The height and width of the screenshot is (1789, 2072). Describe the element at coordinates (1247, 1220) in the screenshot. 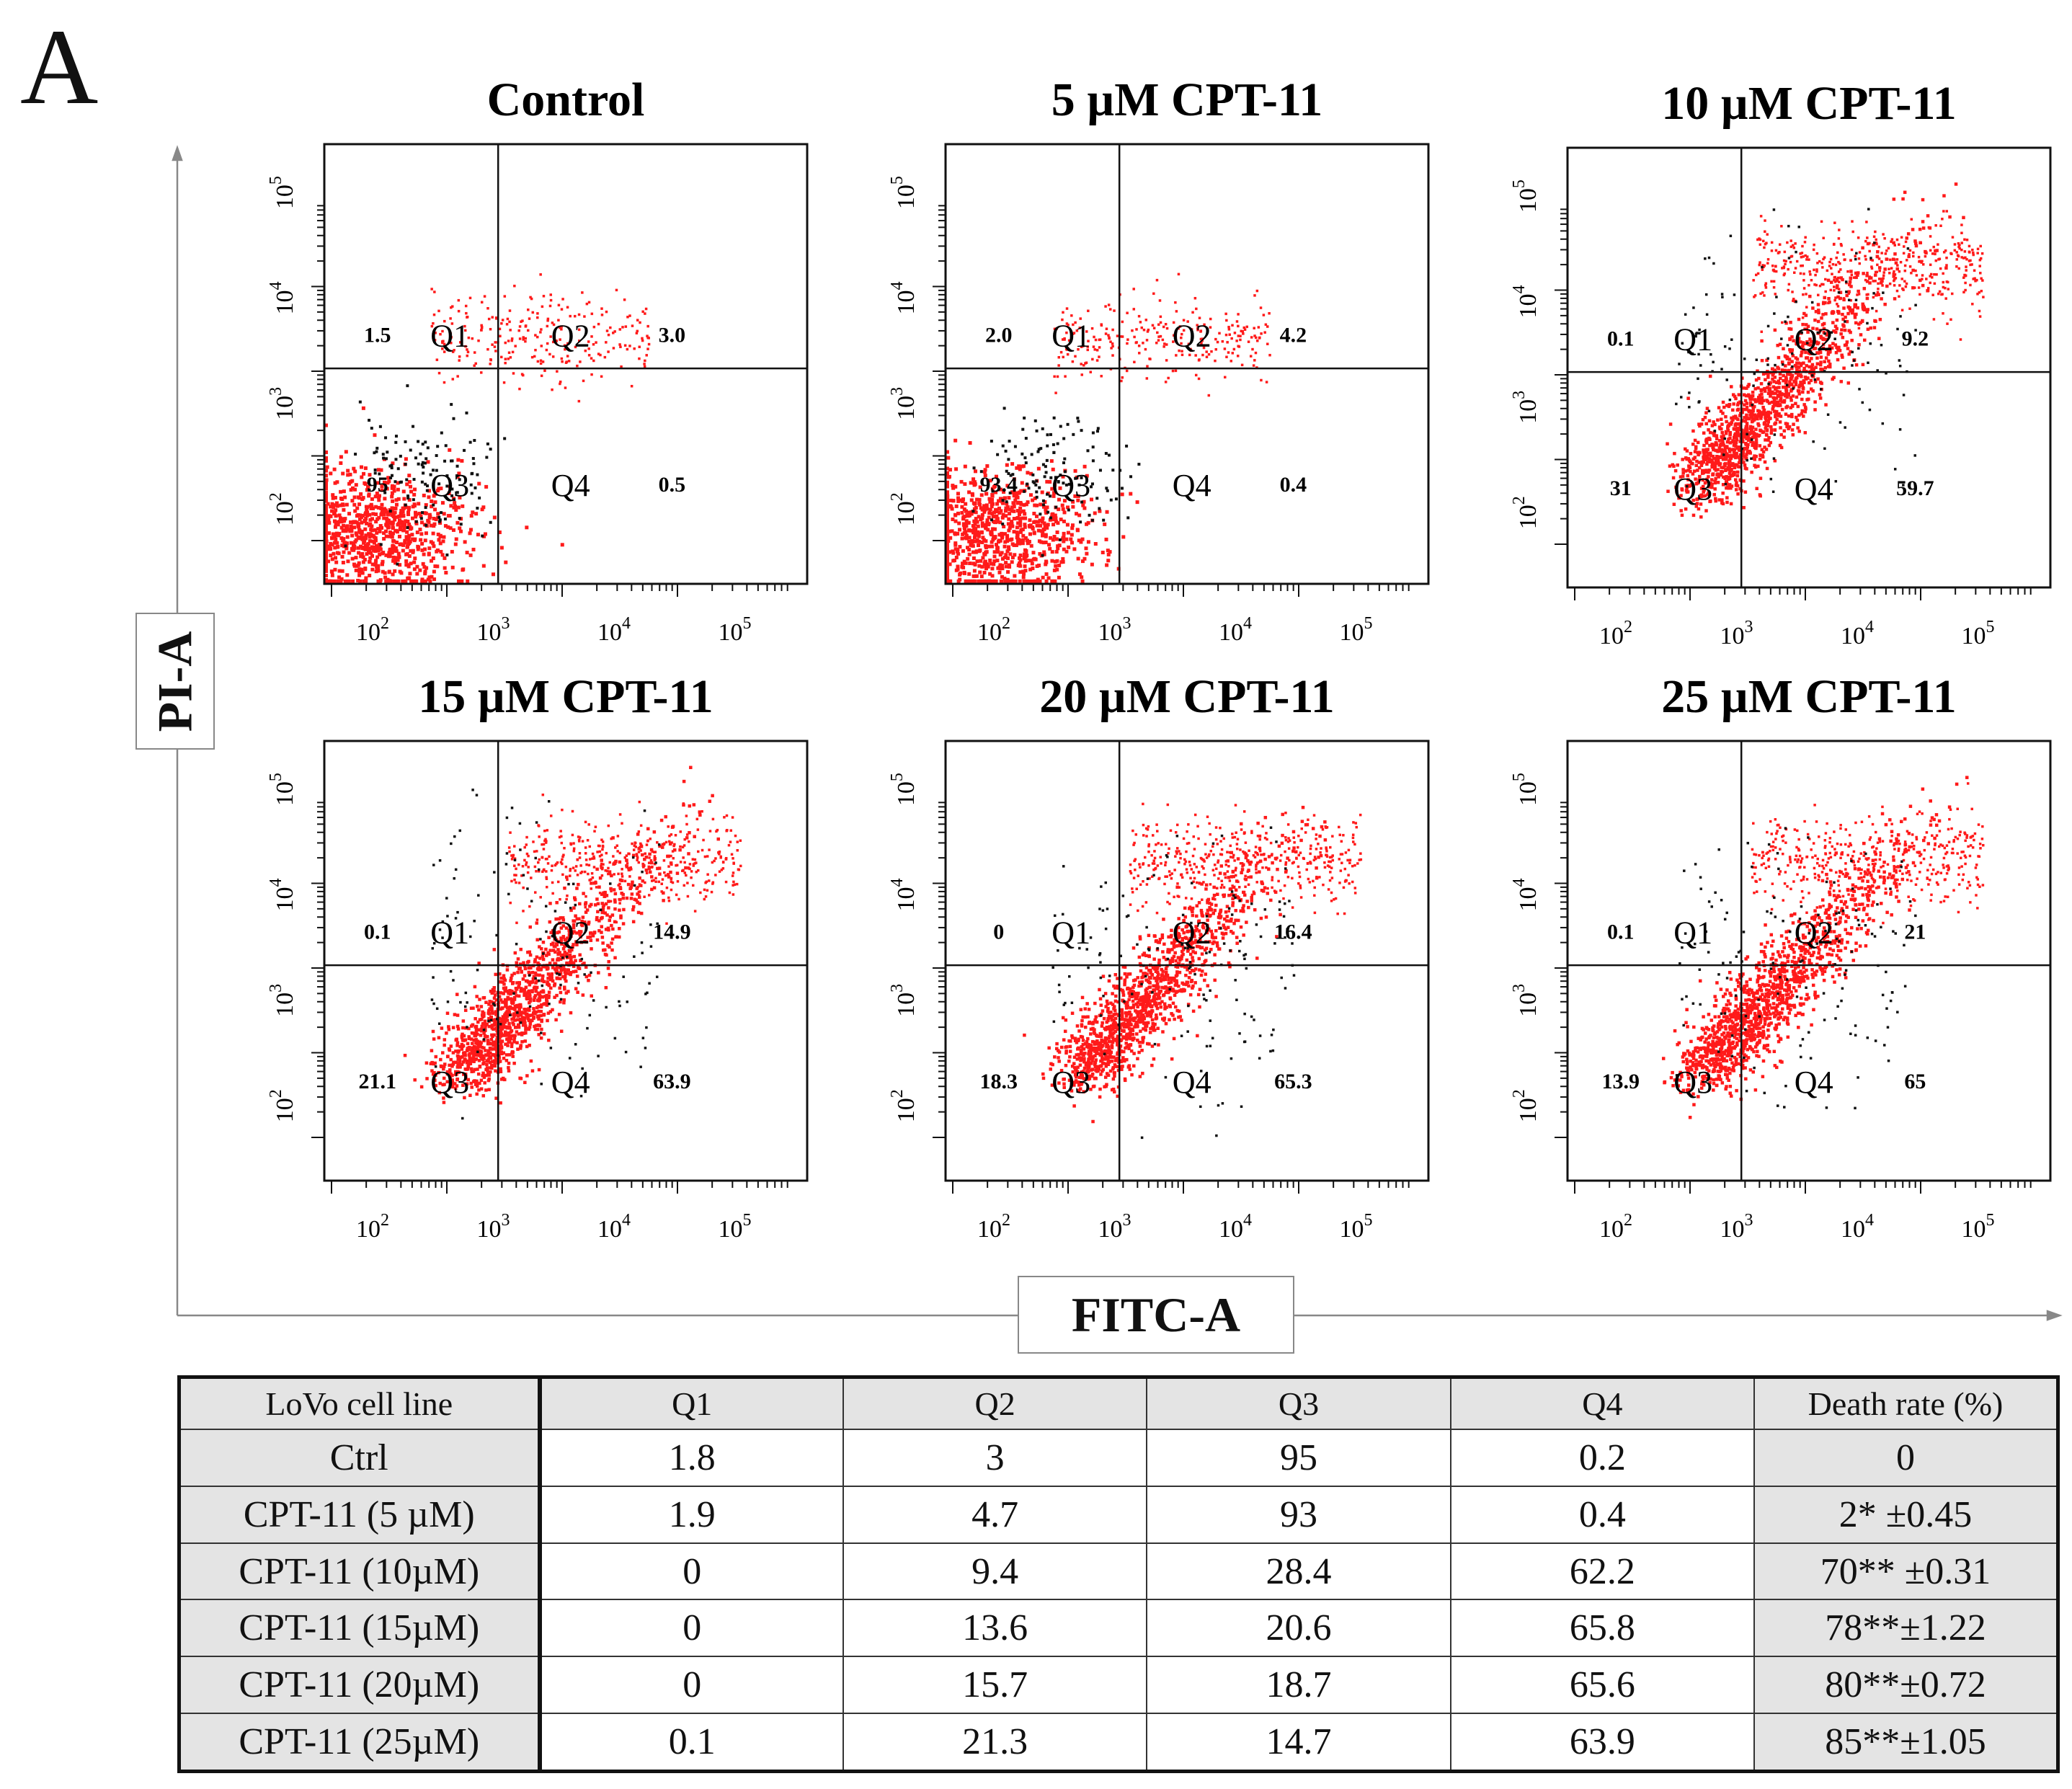

I see `x-tick-exponent: 4` at that location.